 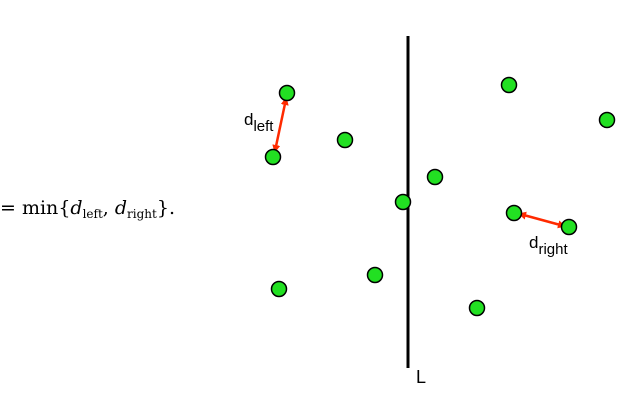 What do you see at coordinates (40, 208) in the screenshot?
I see `formula-min: min` at bounding box center [40, 208].